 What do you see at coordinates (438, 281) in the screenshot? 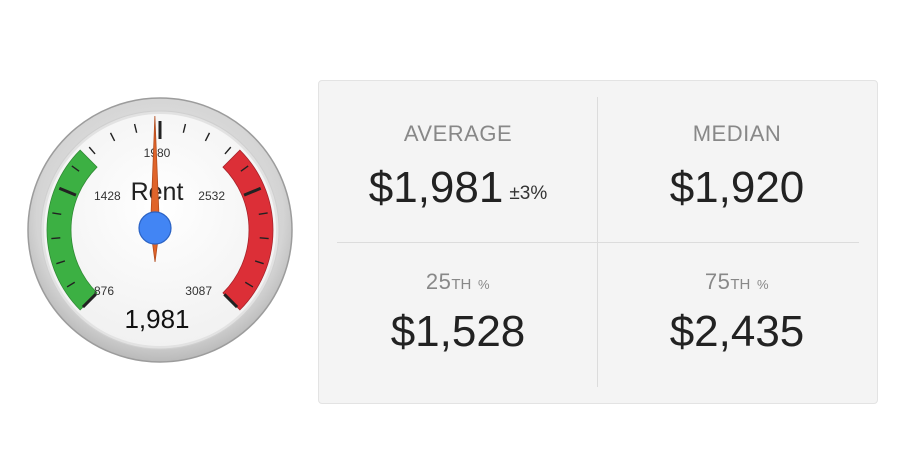
I see `stat-25th-label-number: 25` at bounding box center [438, 281].